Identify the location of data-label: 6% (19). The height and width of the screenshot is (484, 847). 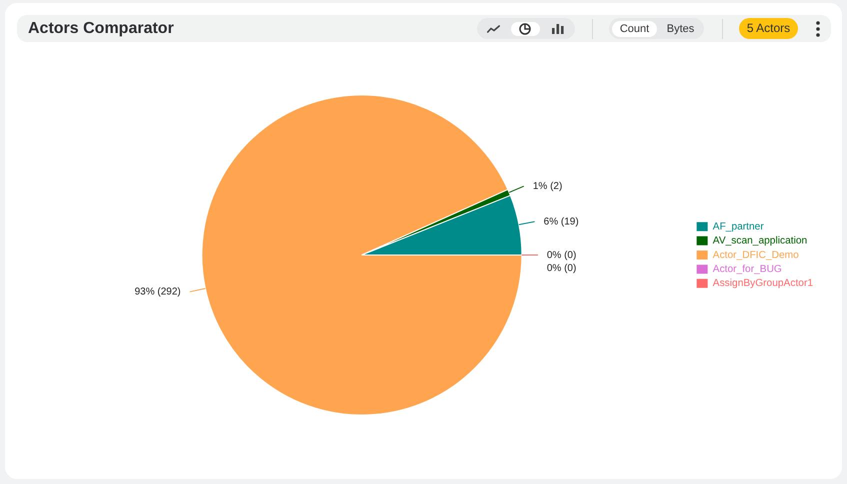
(561, 222).